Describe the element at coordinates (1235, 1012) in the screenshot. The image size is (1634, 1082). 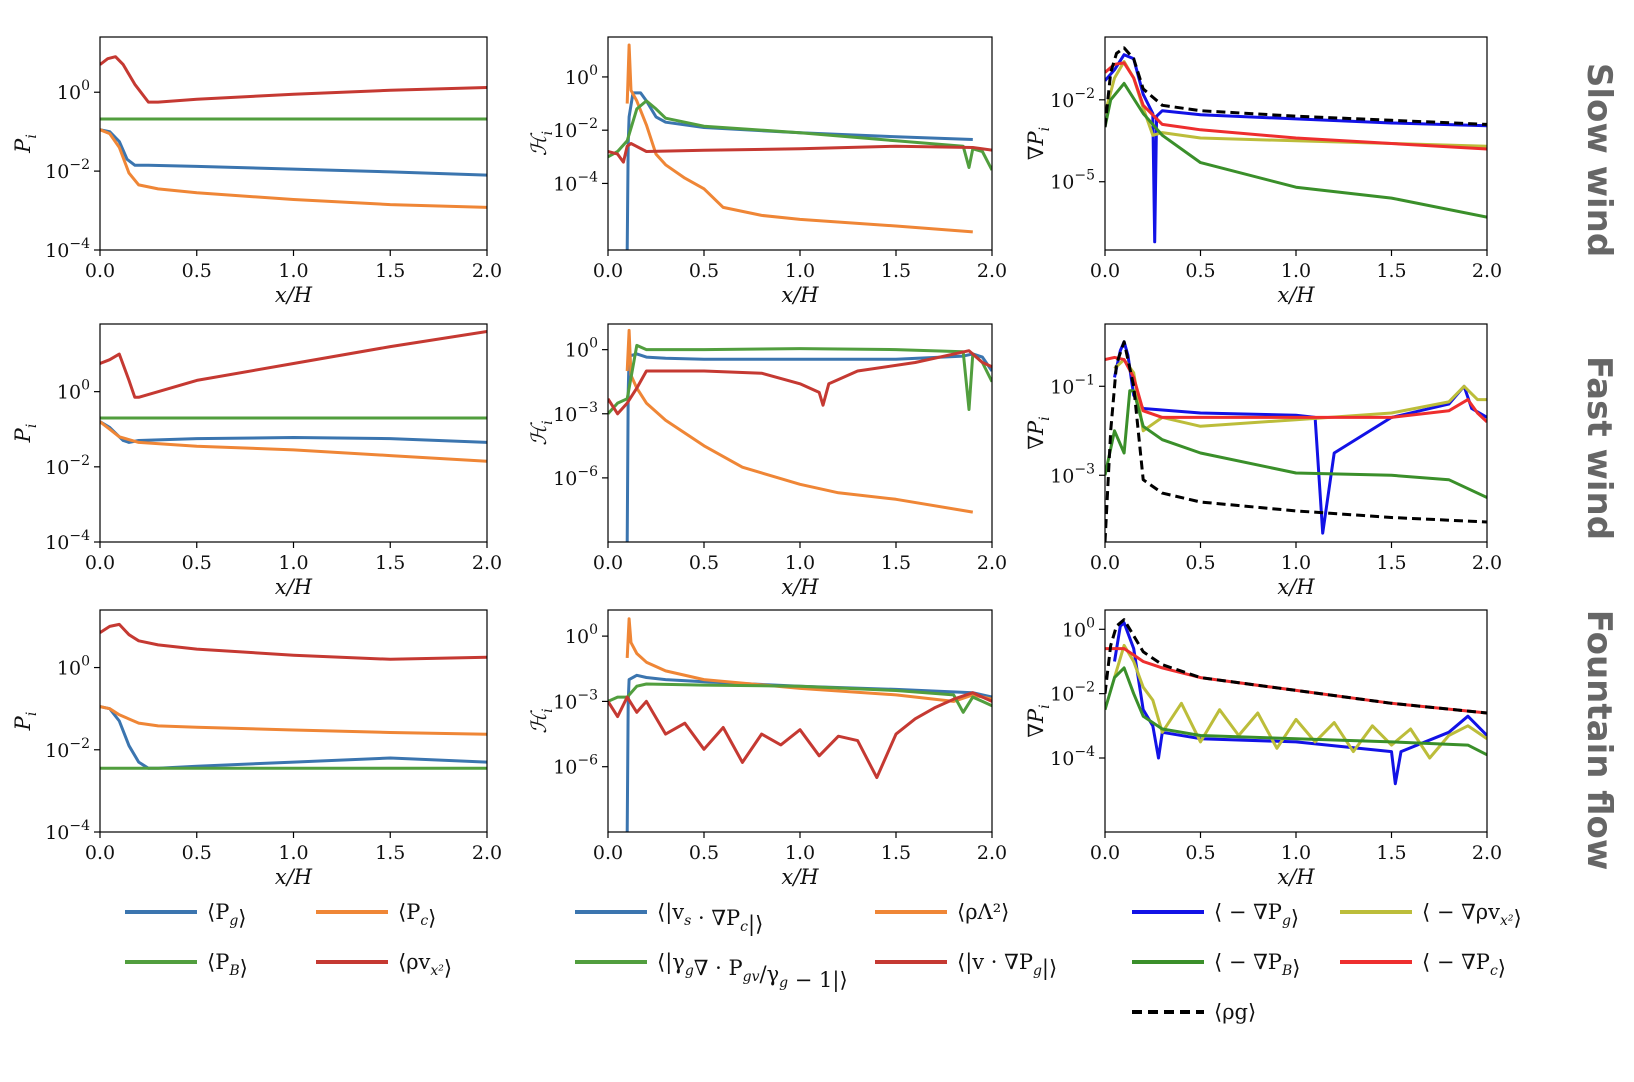
I see `legend-label: ⟨ρg⟩` at that location.